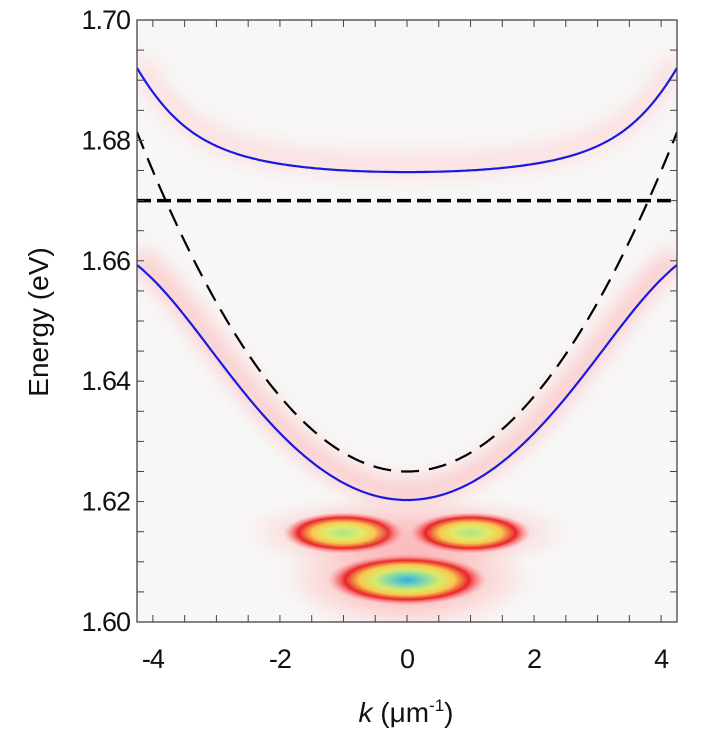 This screenshot has height=730, width=720. Describe the element at coordinates (105, 622) in the screenshot. I see `y-tick-label: 1.60` at that location.